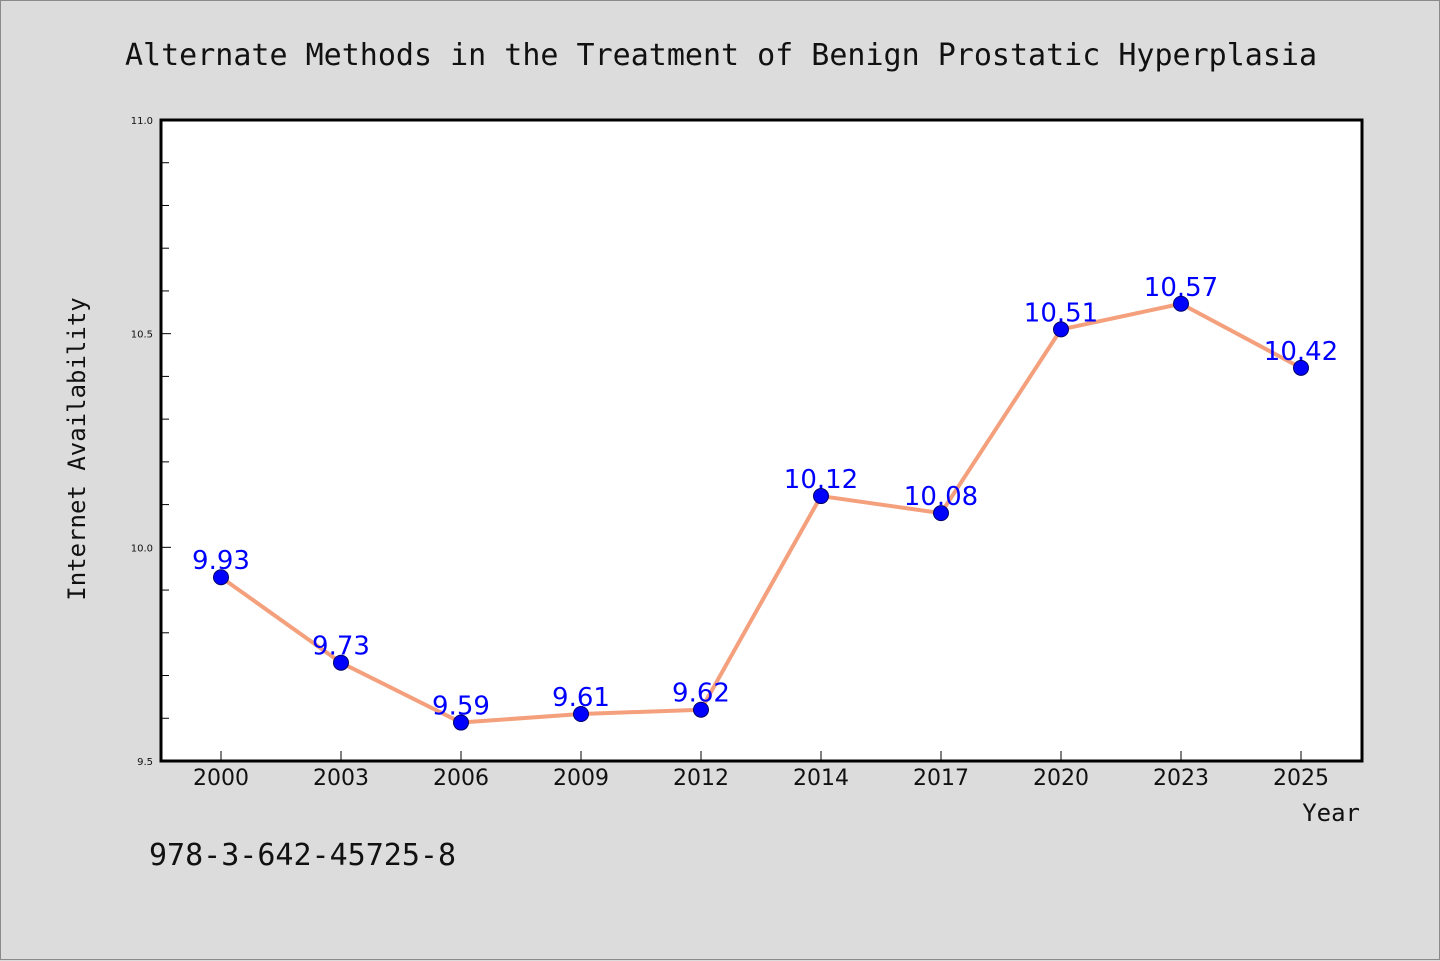 The height and width of the screenshot is (961, 1440). I want to click on y-tick-label: 10.5, so click(142, 335).